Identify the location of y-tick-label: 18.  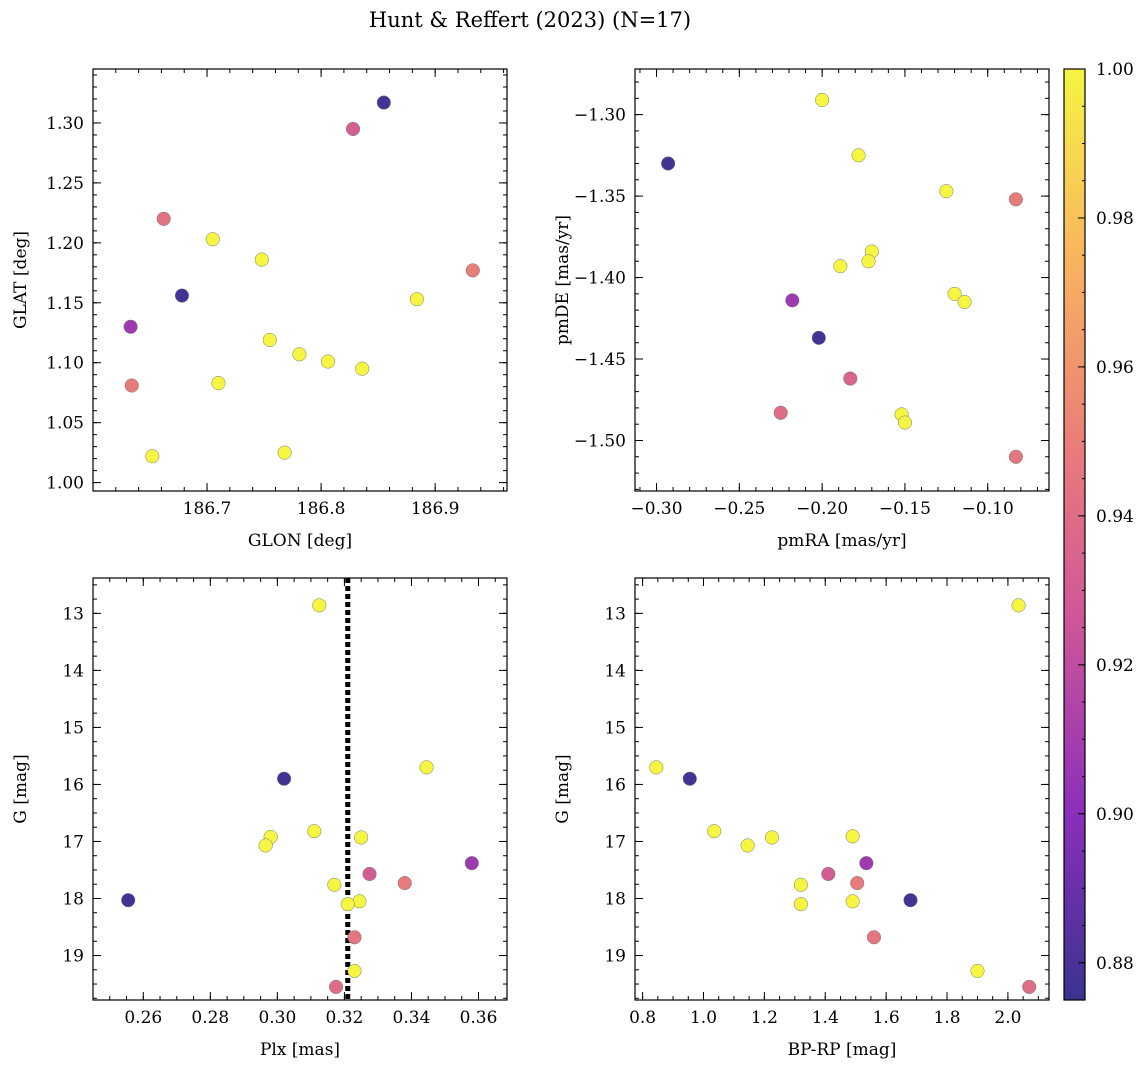
(615, 899).